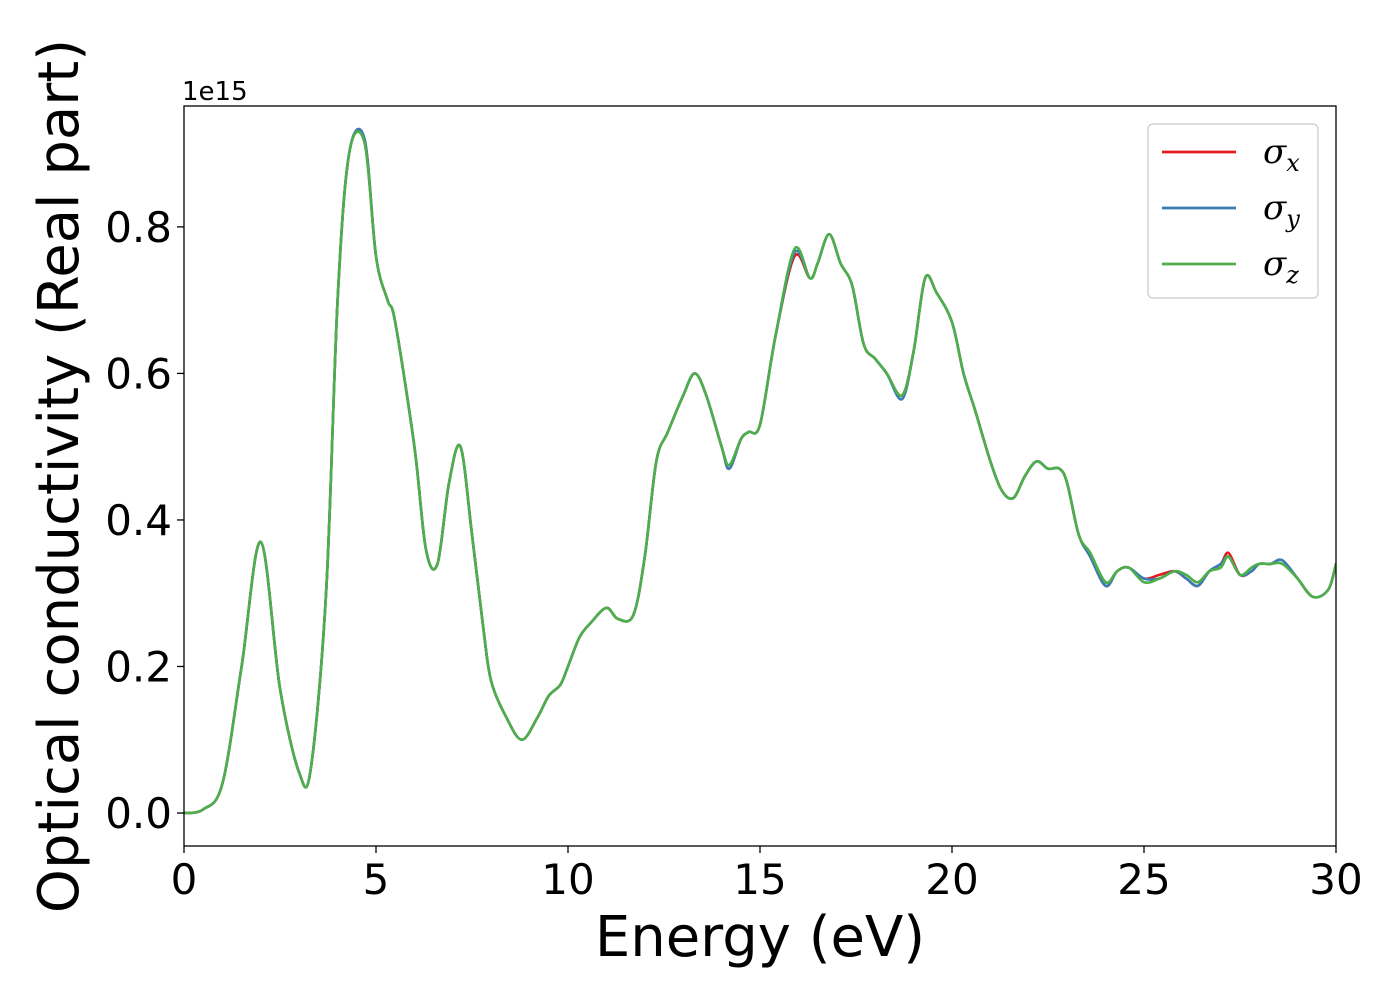 The height and width of the screenshot is (1000, 1400). What do you see at coordinates (951, 879) in the screenshot?
I see `x-tick-label: 20` at bounding box center [951, 879].